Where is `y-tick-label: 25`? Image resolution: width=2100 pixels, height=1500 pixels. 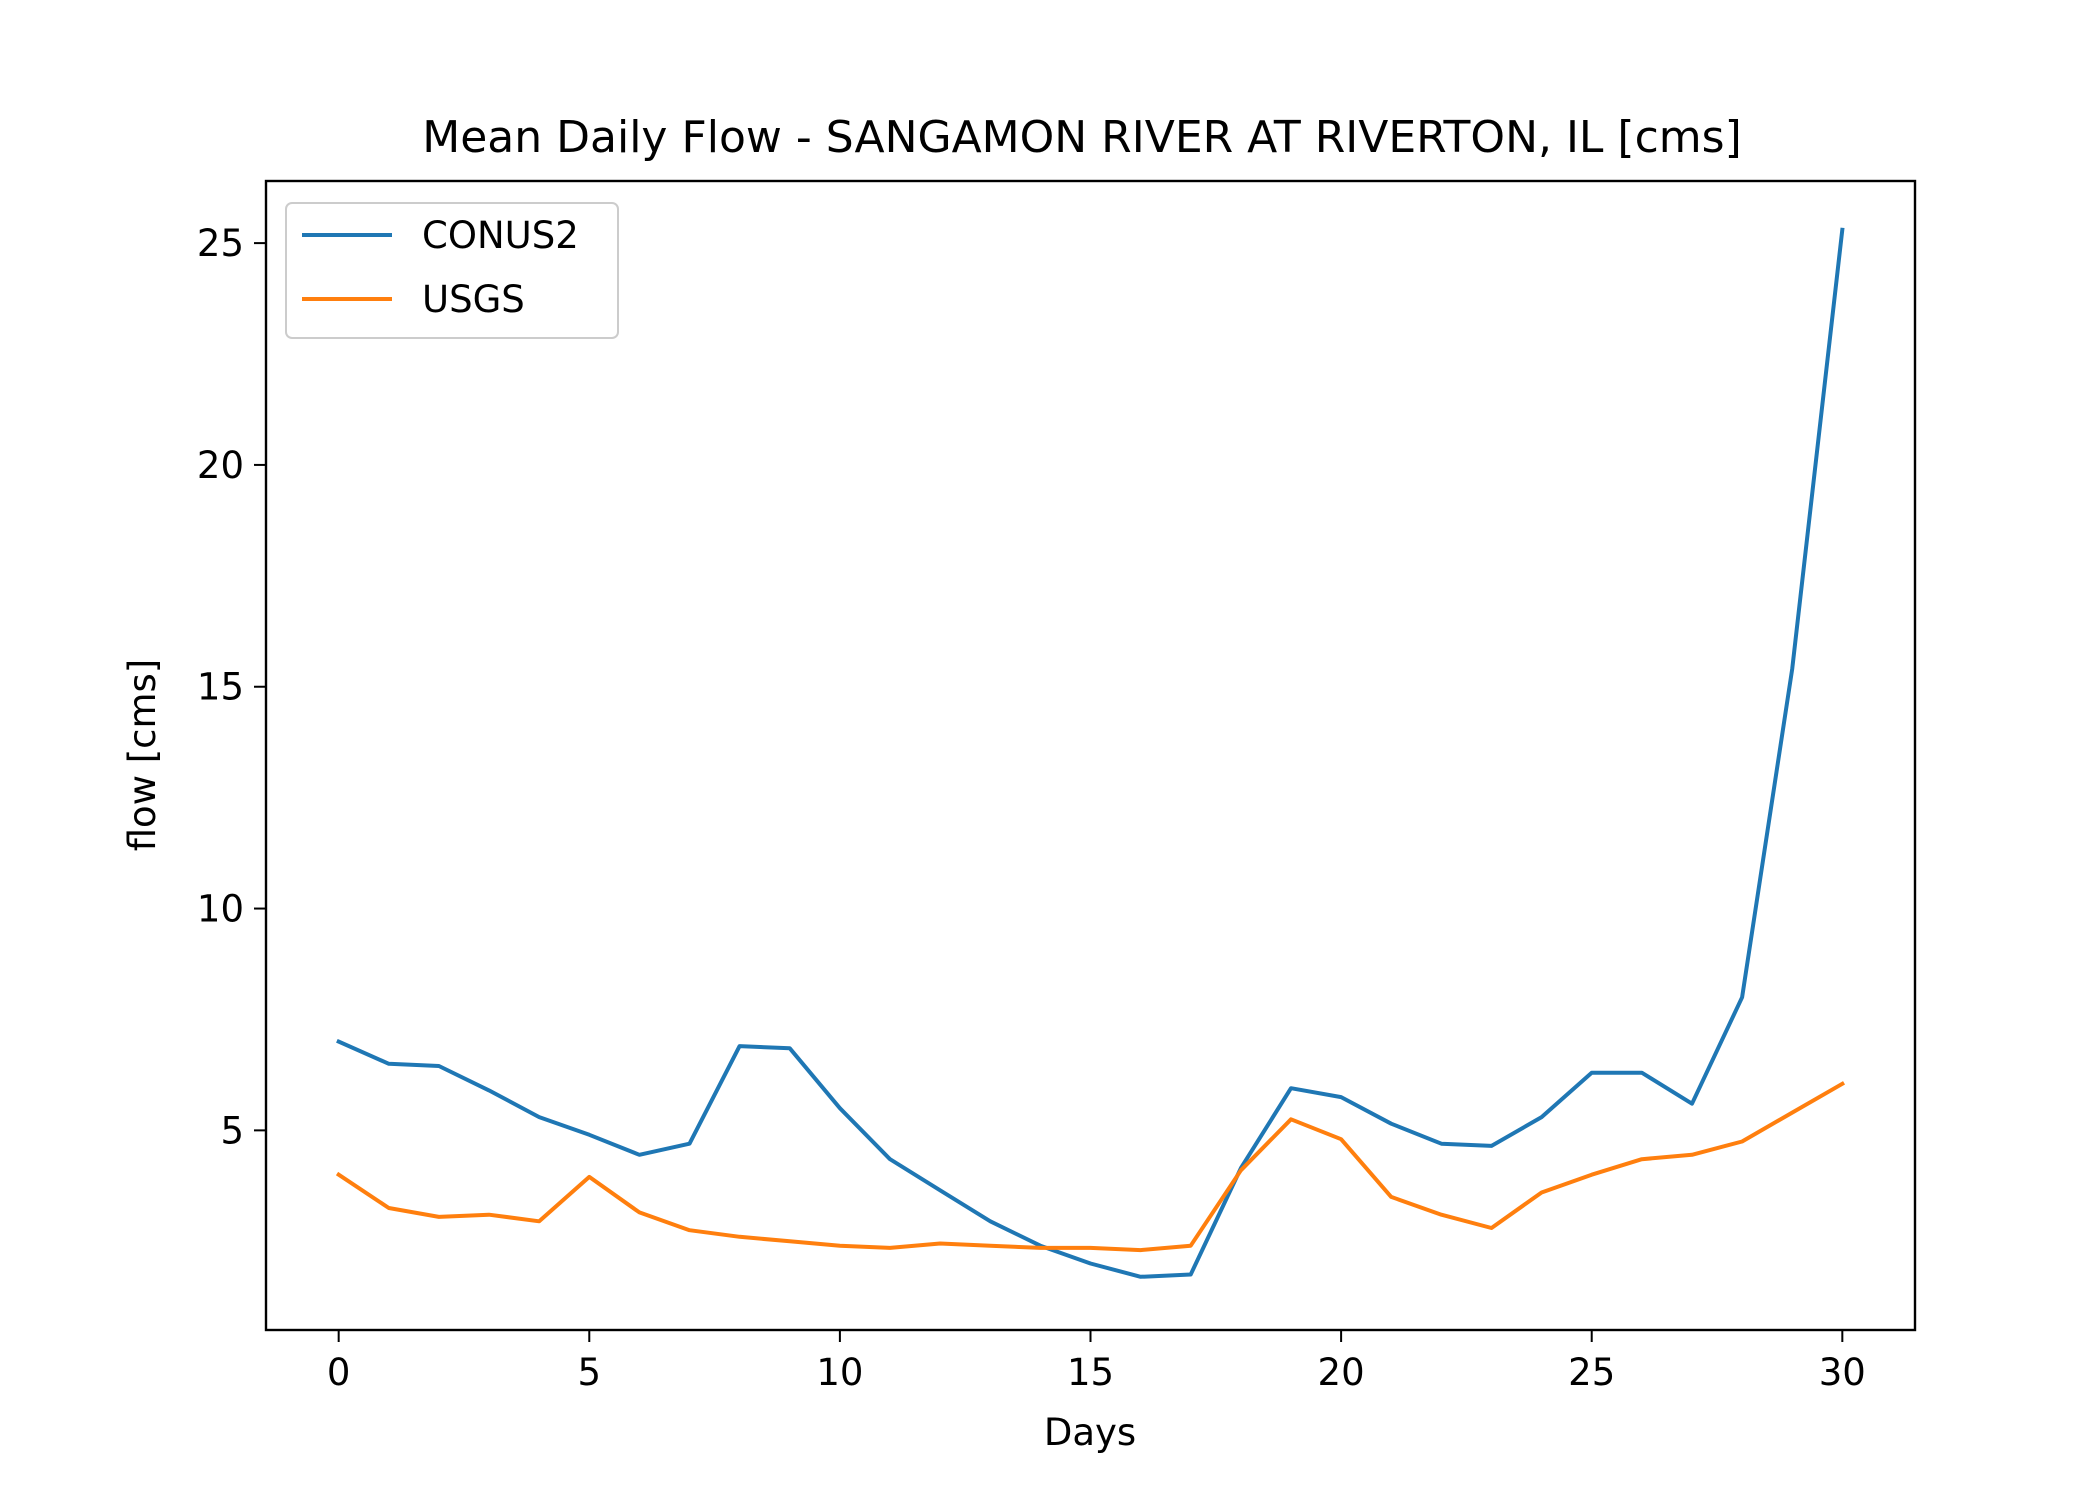
y-tick-label: 25 is located at coordinates (220, 243).